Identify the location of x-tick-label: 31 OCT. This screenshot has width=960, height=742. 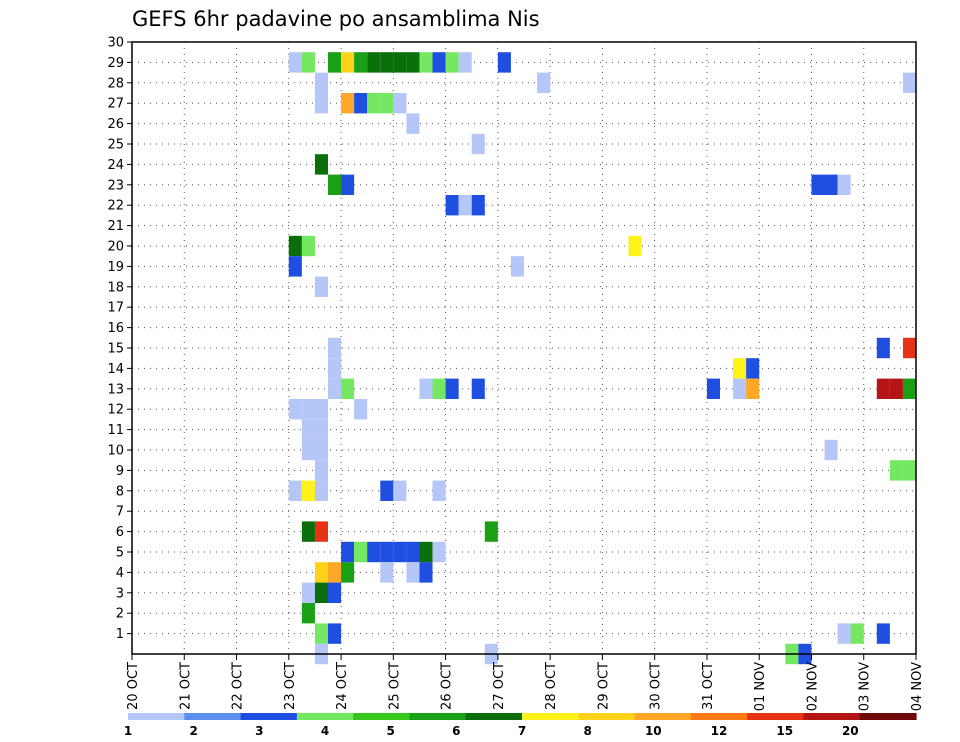
(708, 686).